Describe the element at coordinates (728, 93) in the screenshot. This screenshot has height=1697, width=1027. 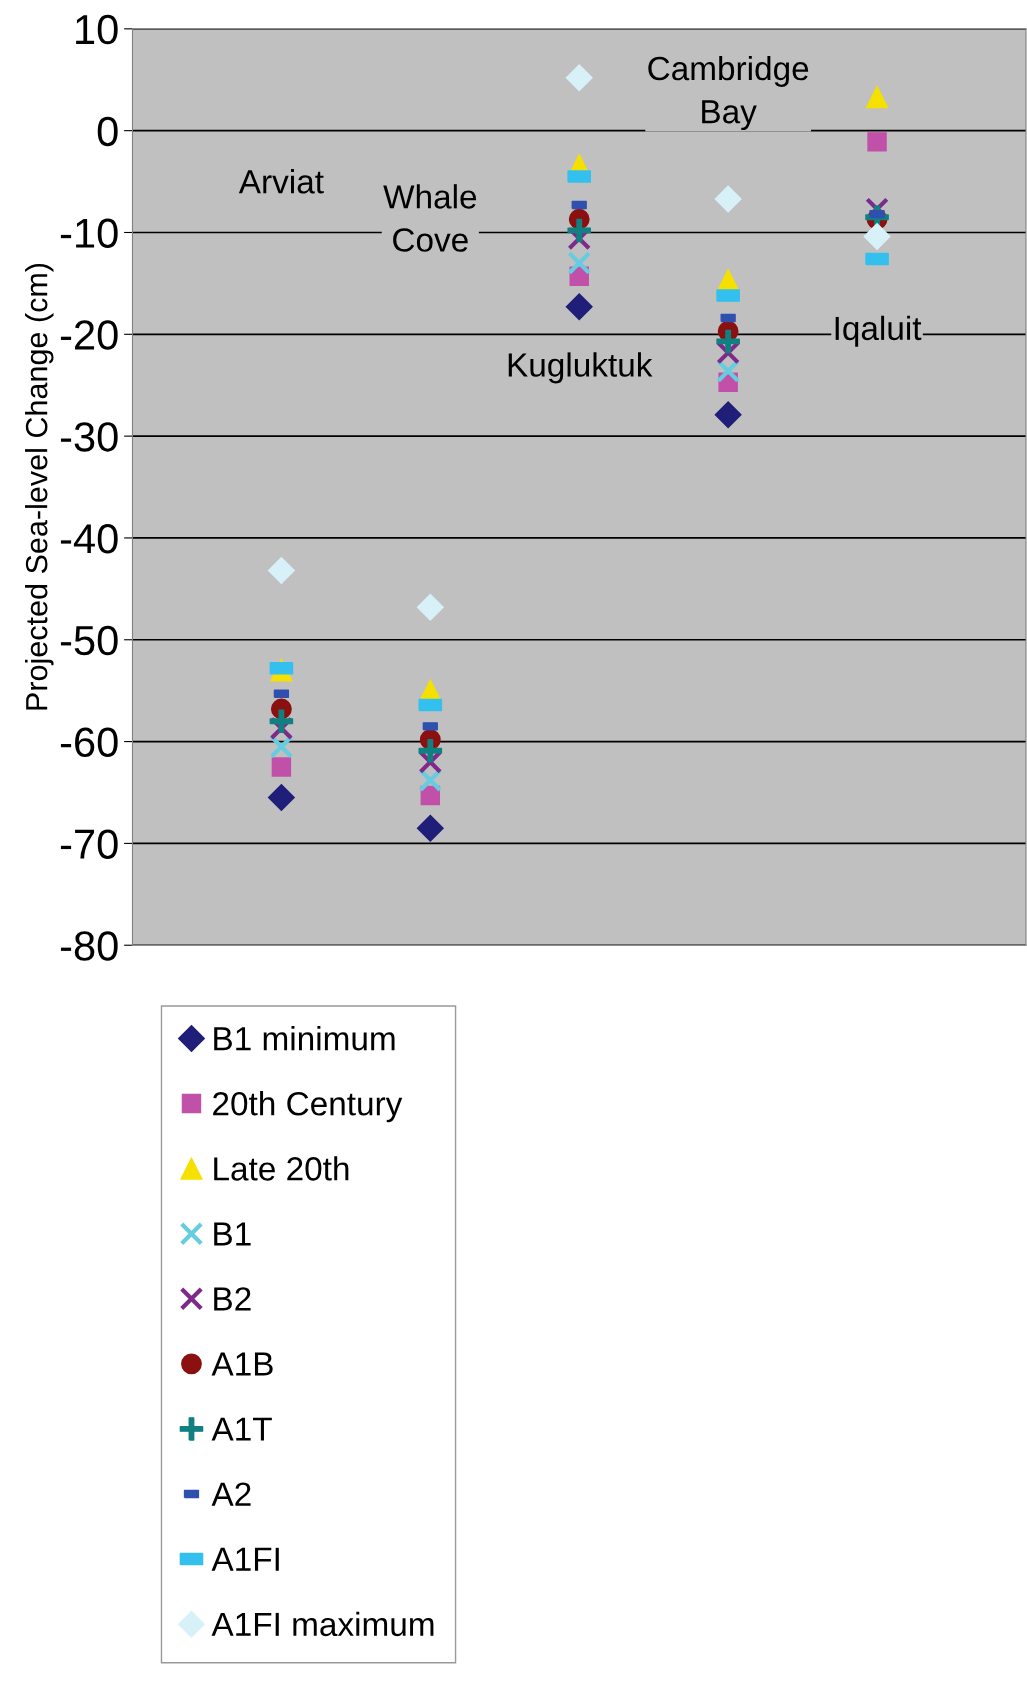
I see `x-tick-label: Cambridge Bay` at that location.